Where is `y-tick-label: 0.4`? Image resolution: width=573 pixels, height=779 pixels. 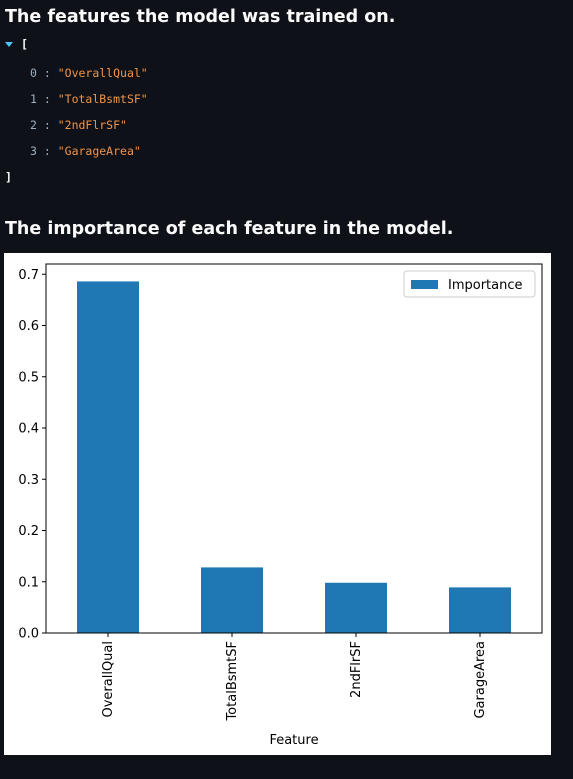 y-tick-label: 0.4 is located at coordinates (28, 429).